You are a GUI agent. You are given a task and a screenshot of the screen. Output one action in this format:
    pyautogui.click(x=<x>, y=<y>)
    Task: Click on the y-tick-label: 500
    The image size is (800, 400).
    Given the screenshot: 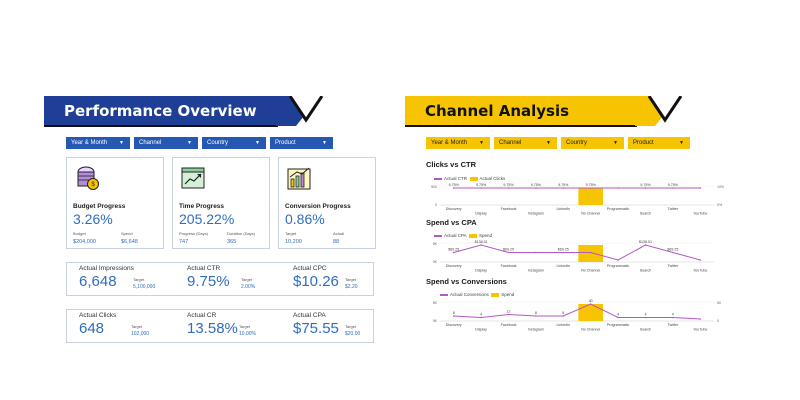 What is the action you would take?
    pyautogui.click(x=434, y=187)
    